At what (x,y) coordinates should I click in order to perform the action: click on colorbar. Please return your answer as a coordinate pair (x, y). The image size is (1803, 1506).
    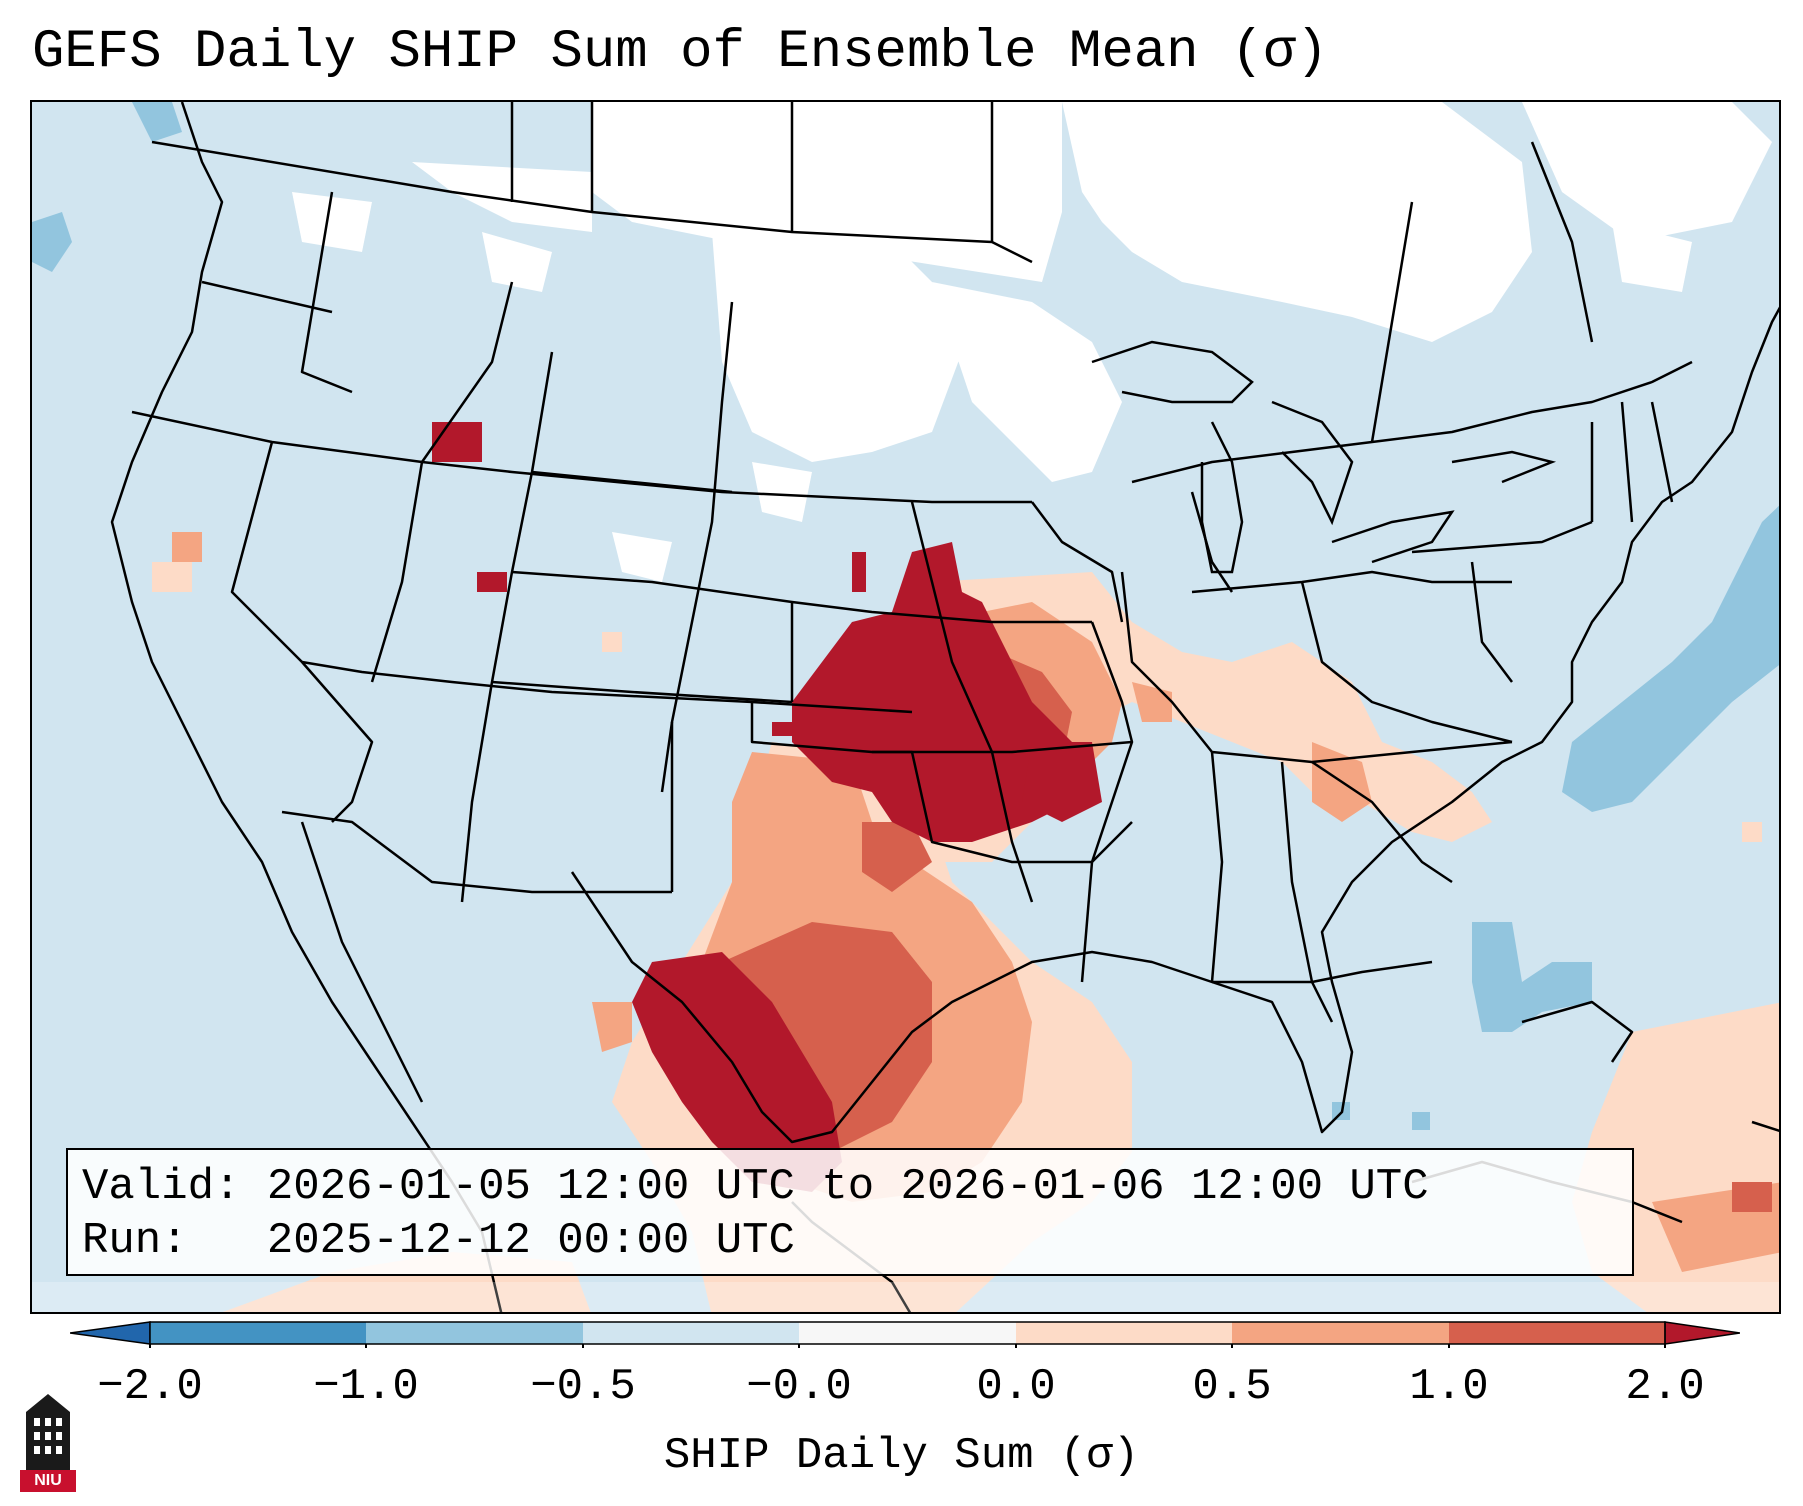
    Looking at the image, I should click on (905, 1334).